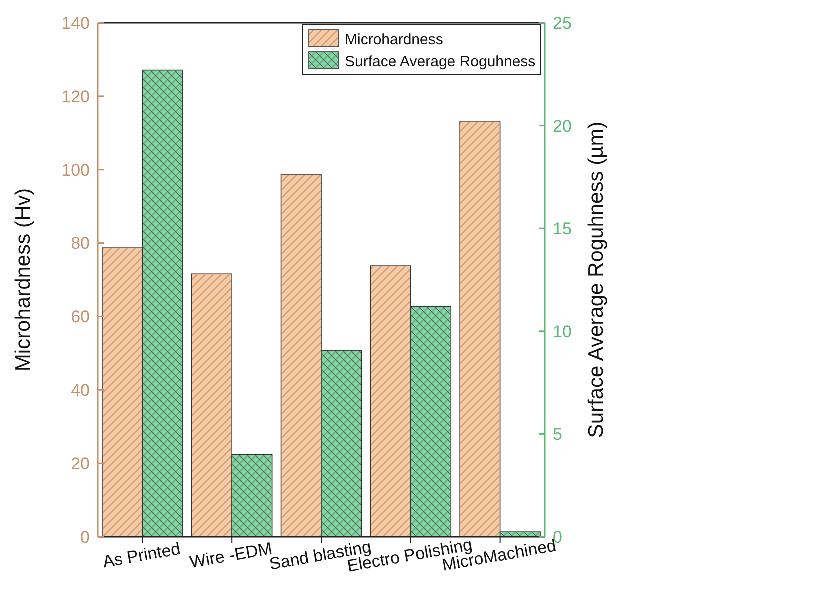 This screenshot has height=603, width=817. What do you see at coordinates (562, 126) in the screenshot?
I see `y2-tick-label: 20` at bounding box center [562, 126].